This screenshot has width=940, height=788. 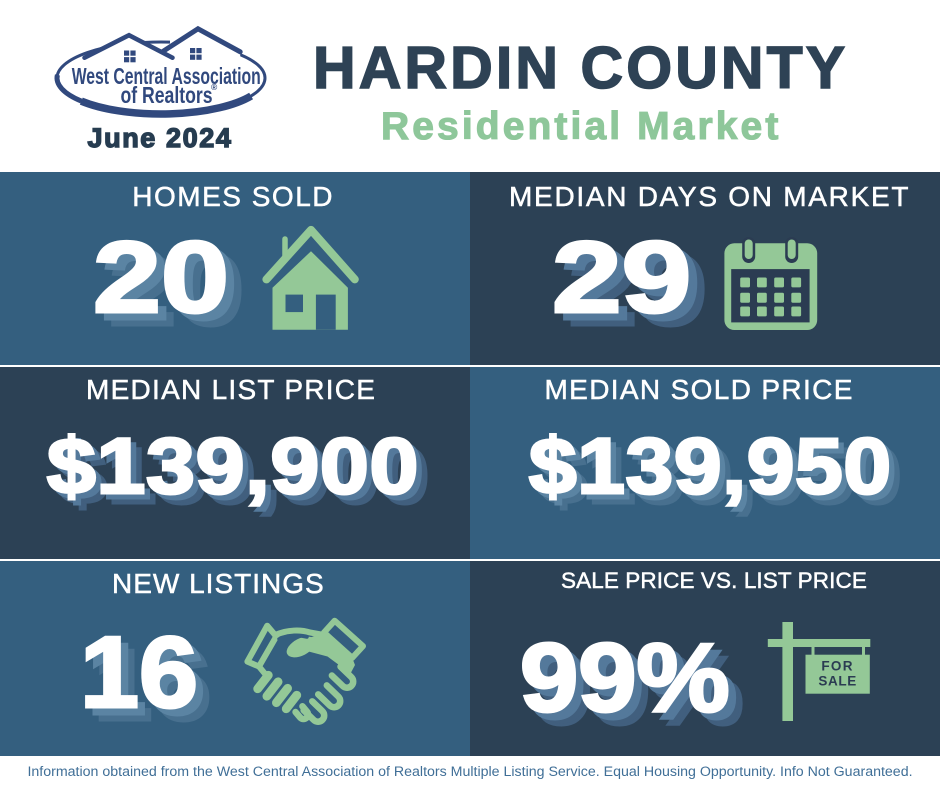 What do you see at coordinates (166, 77) in the screenshot?
I see `svg-text: West Central Association` at bounding box center [166, 77].